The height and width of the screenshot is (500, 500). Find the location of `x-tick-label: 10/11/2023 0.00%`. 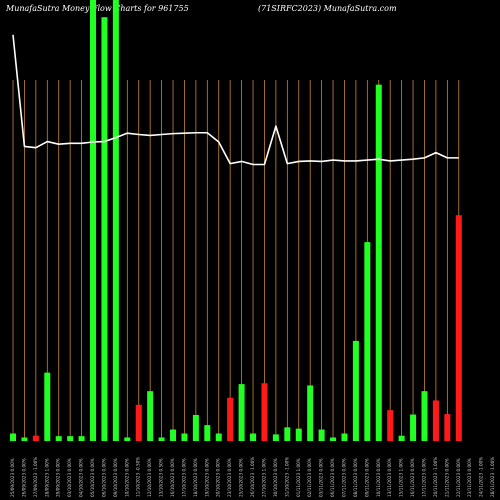

x-tick-label: 10/11/2023 0.00% is located at coordinates (378, 477).